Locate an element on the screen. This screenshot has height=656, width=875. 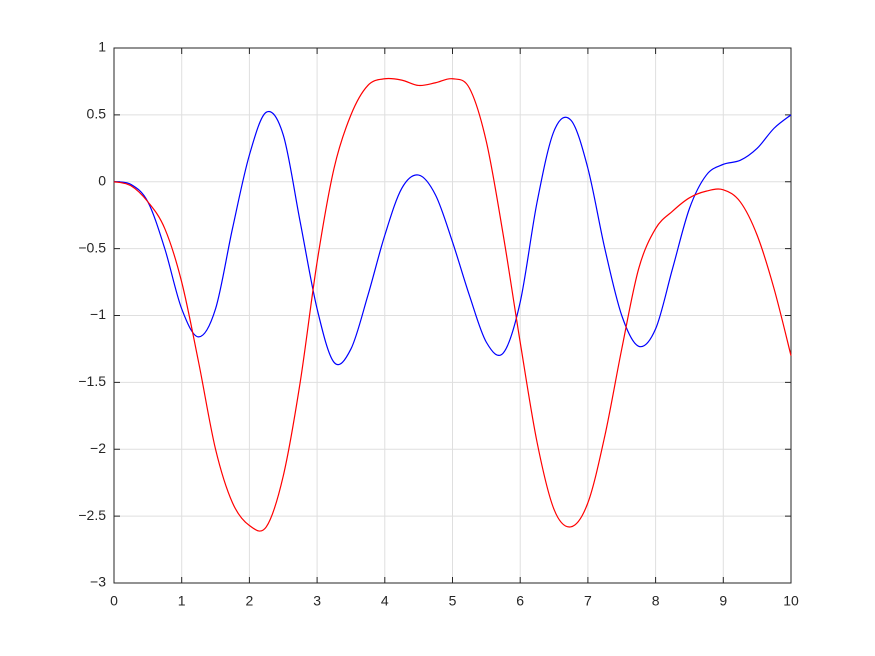
y-tick-label: 0.5 is located at coordinates (97, 114).